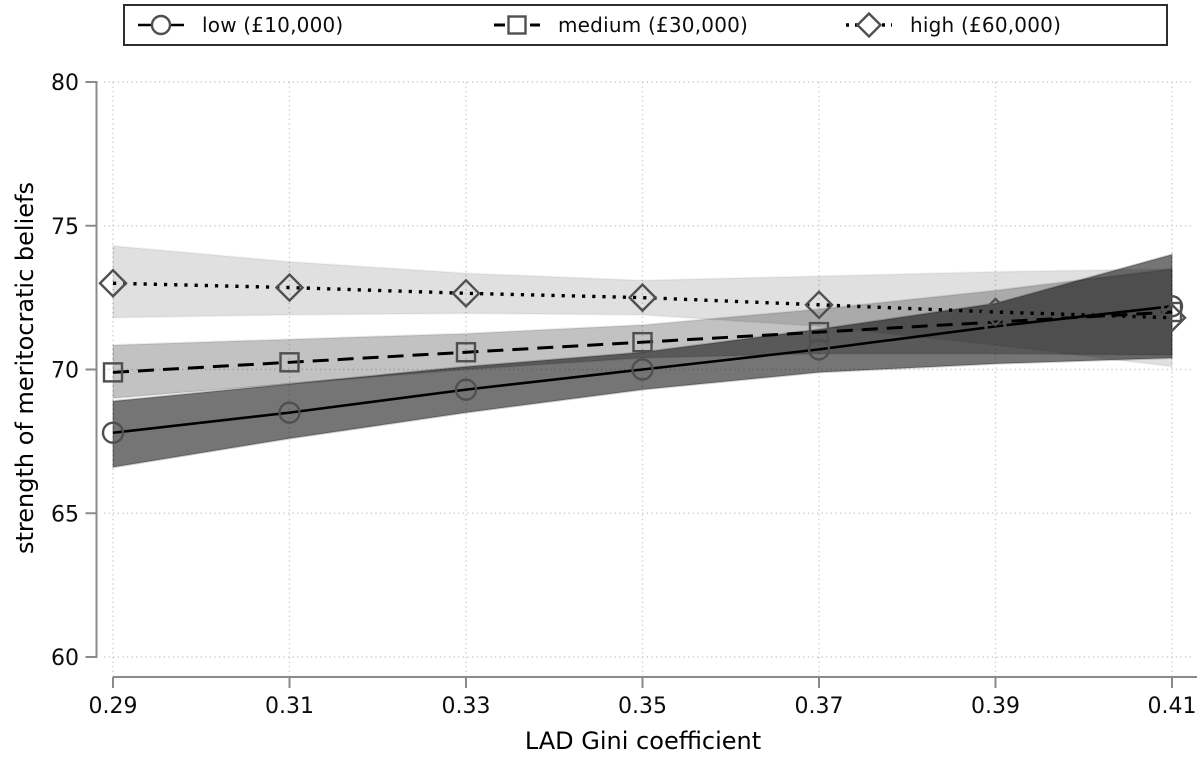  What do you see at coordinates (65, 227) in the screenshot?
I see `y-tick-label: 75` at bounding box center [65, 227].